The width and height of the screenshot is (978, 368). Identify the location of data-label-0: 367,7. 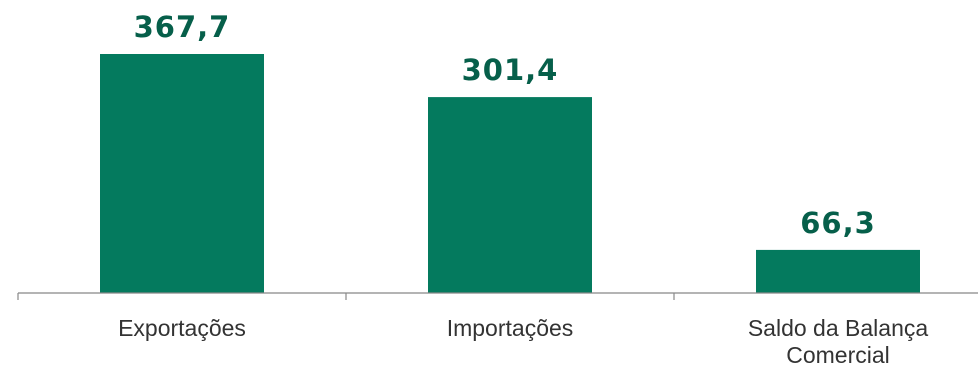
(182, 27).